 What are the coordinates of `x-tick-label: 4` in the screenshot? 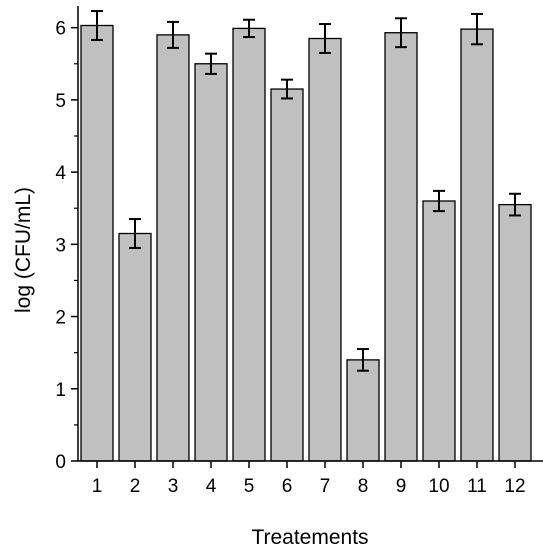 It's located at (211, 486).